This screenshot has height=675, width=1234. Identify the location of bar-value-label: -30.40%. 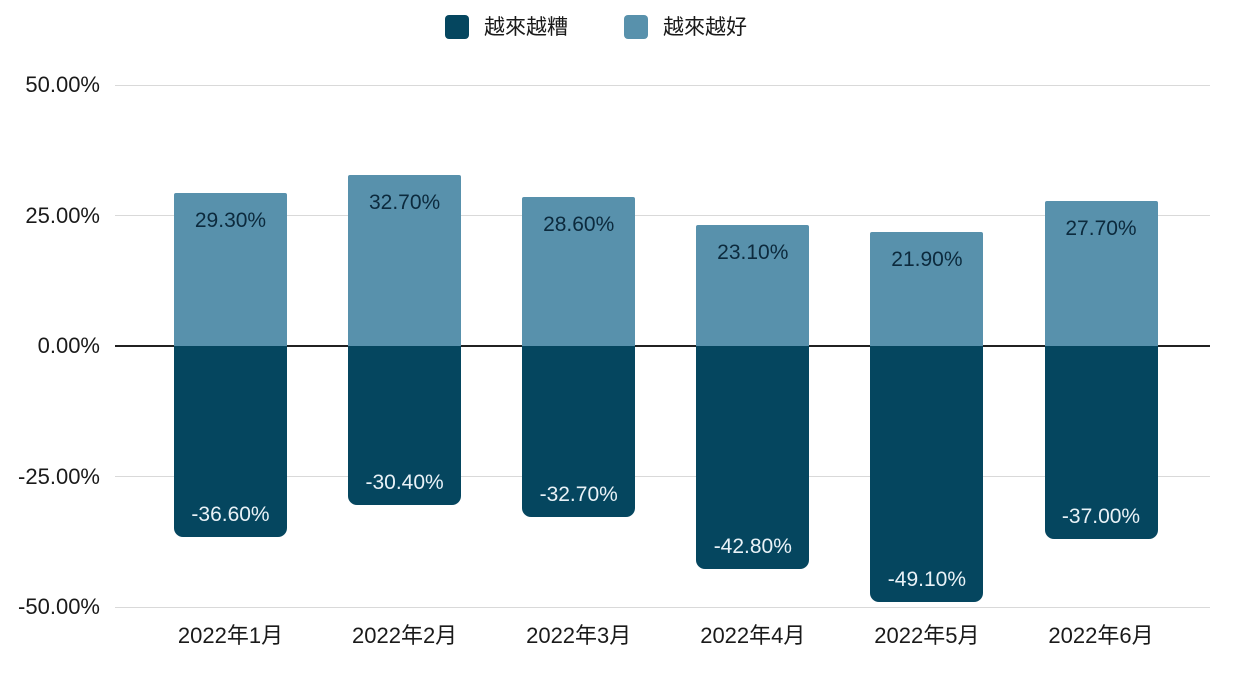
(404, 482).